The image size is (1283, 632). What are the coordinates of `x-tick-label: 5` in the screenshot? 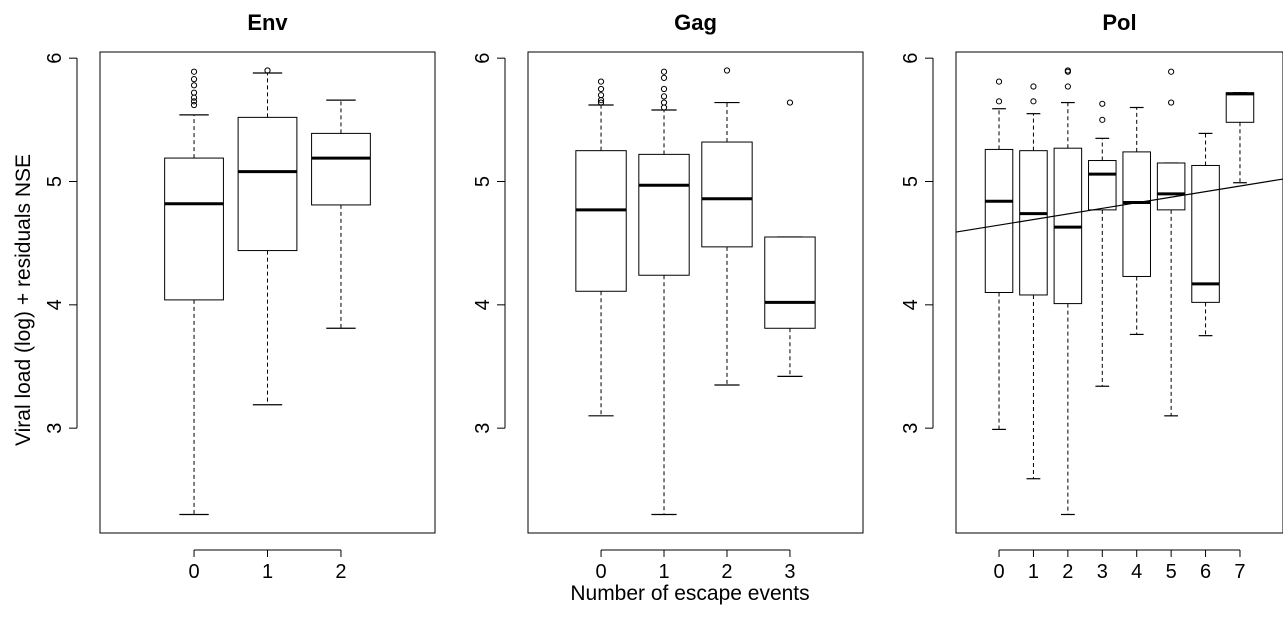 It's located at (1171, 572).